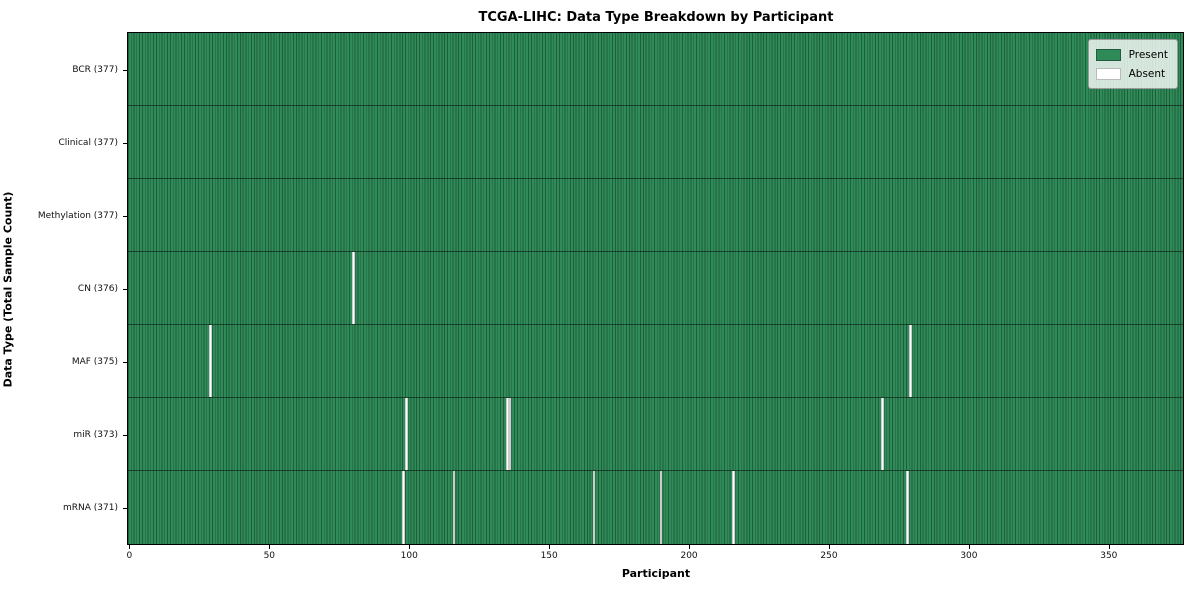 The image size is (1200, 600). I want to click on row-bcr, so click(655, 69).